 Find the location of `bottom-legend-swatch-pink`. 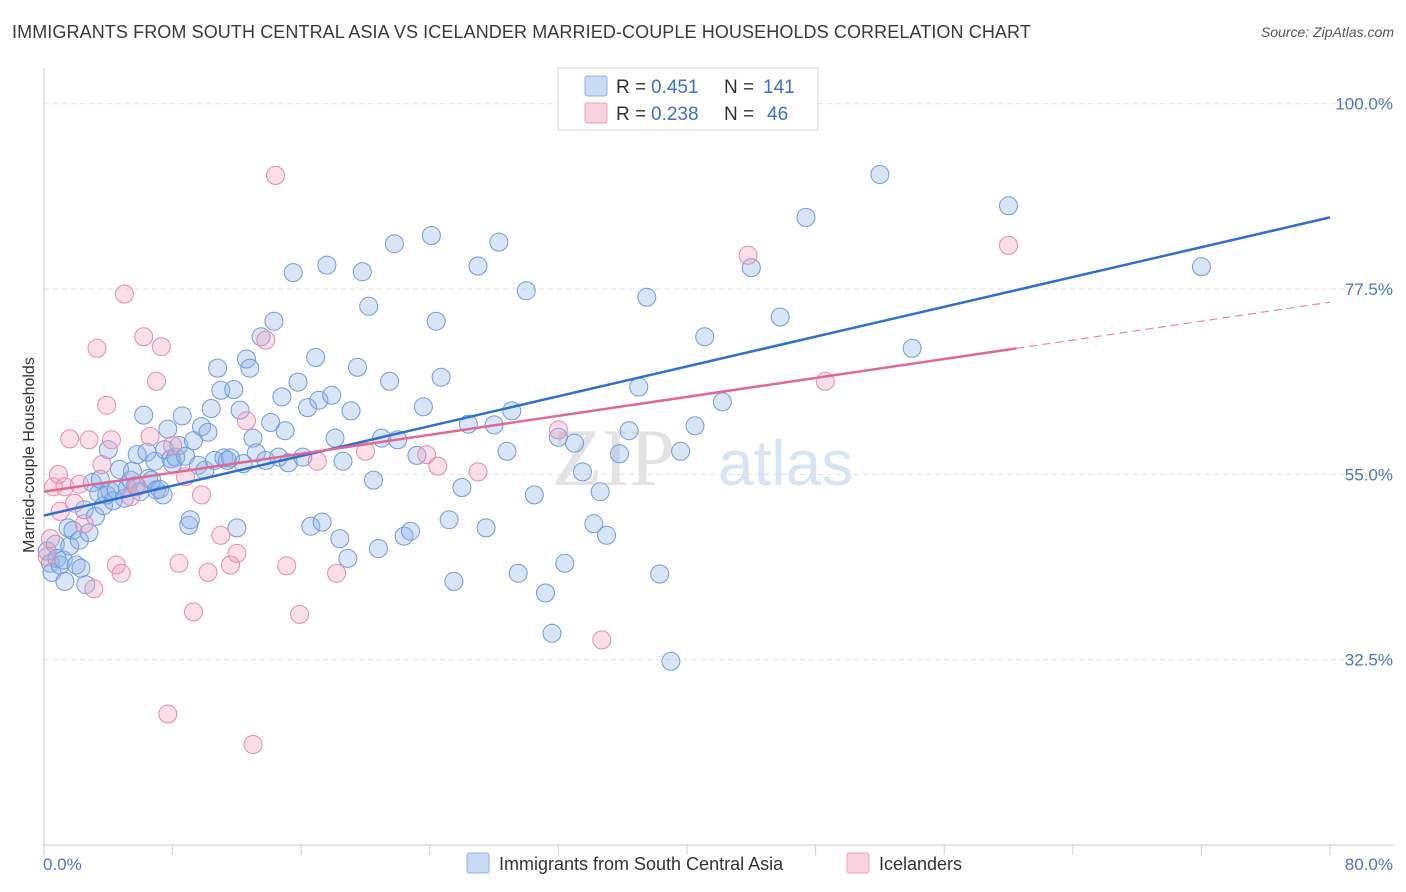

bottom-legend-swatch-pink is located at coordinates (858, 863).